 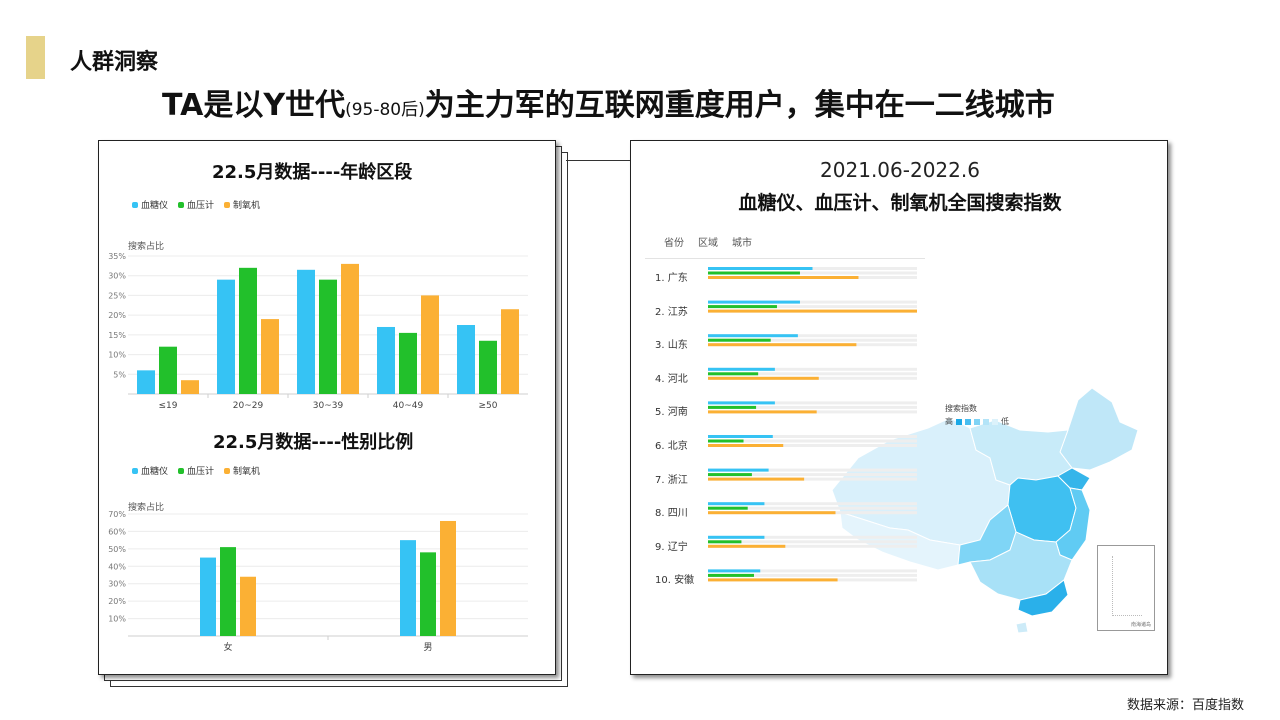 What do you see at coordinates (1043, 598) in the screenshot?
I see `map-region-guangdong` at bounding box center [1043, 598].